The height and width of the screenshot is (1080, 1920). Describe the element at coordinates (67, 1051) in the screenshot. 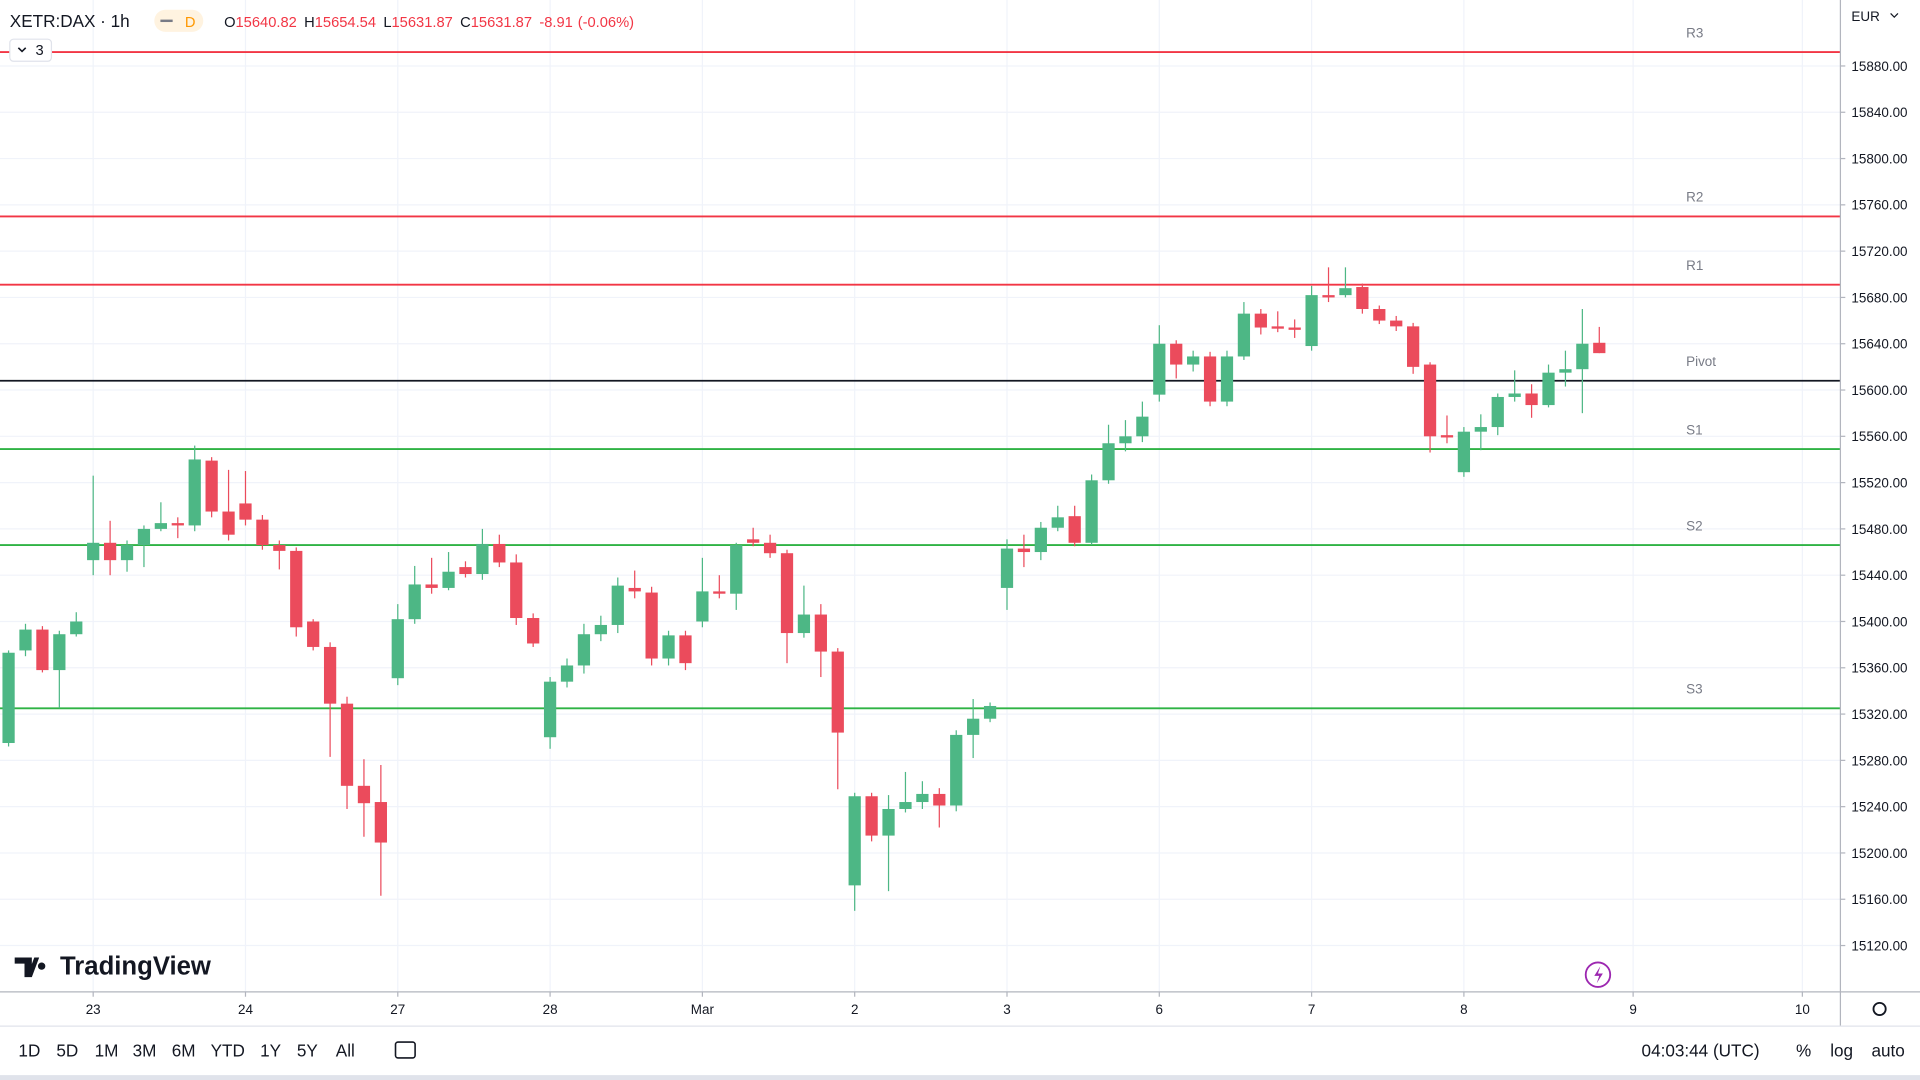

I see `range-button: 5D` at that location.